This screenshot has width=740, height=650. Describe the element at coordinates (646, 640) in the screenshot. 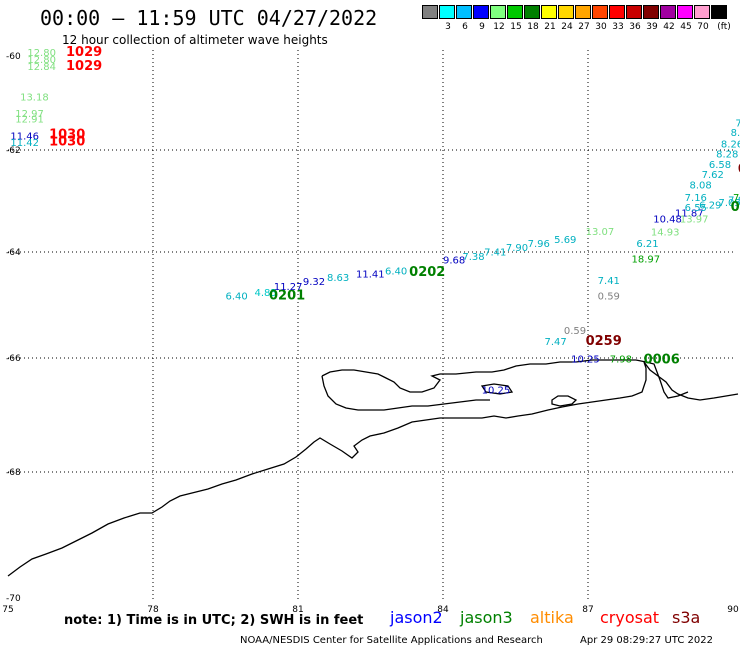

I see `generated-time: Apr 29 08:29:27 UTC 2022` at that location.